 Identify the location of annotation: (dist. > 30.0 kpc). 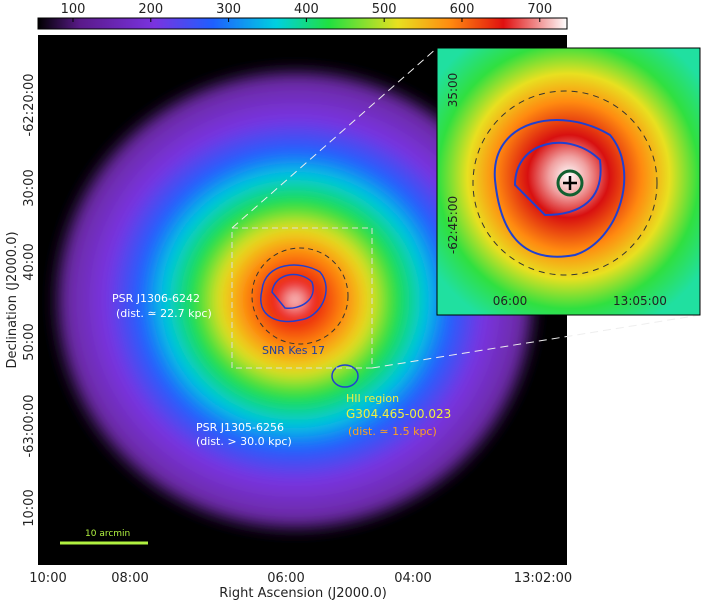
(244, 441).